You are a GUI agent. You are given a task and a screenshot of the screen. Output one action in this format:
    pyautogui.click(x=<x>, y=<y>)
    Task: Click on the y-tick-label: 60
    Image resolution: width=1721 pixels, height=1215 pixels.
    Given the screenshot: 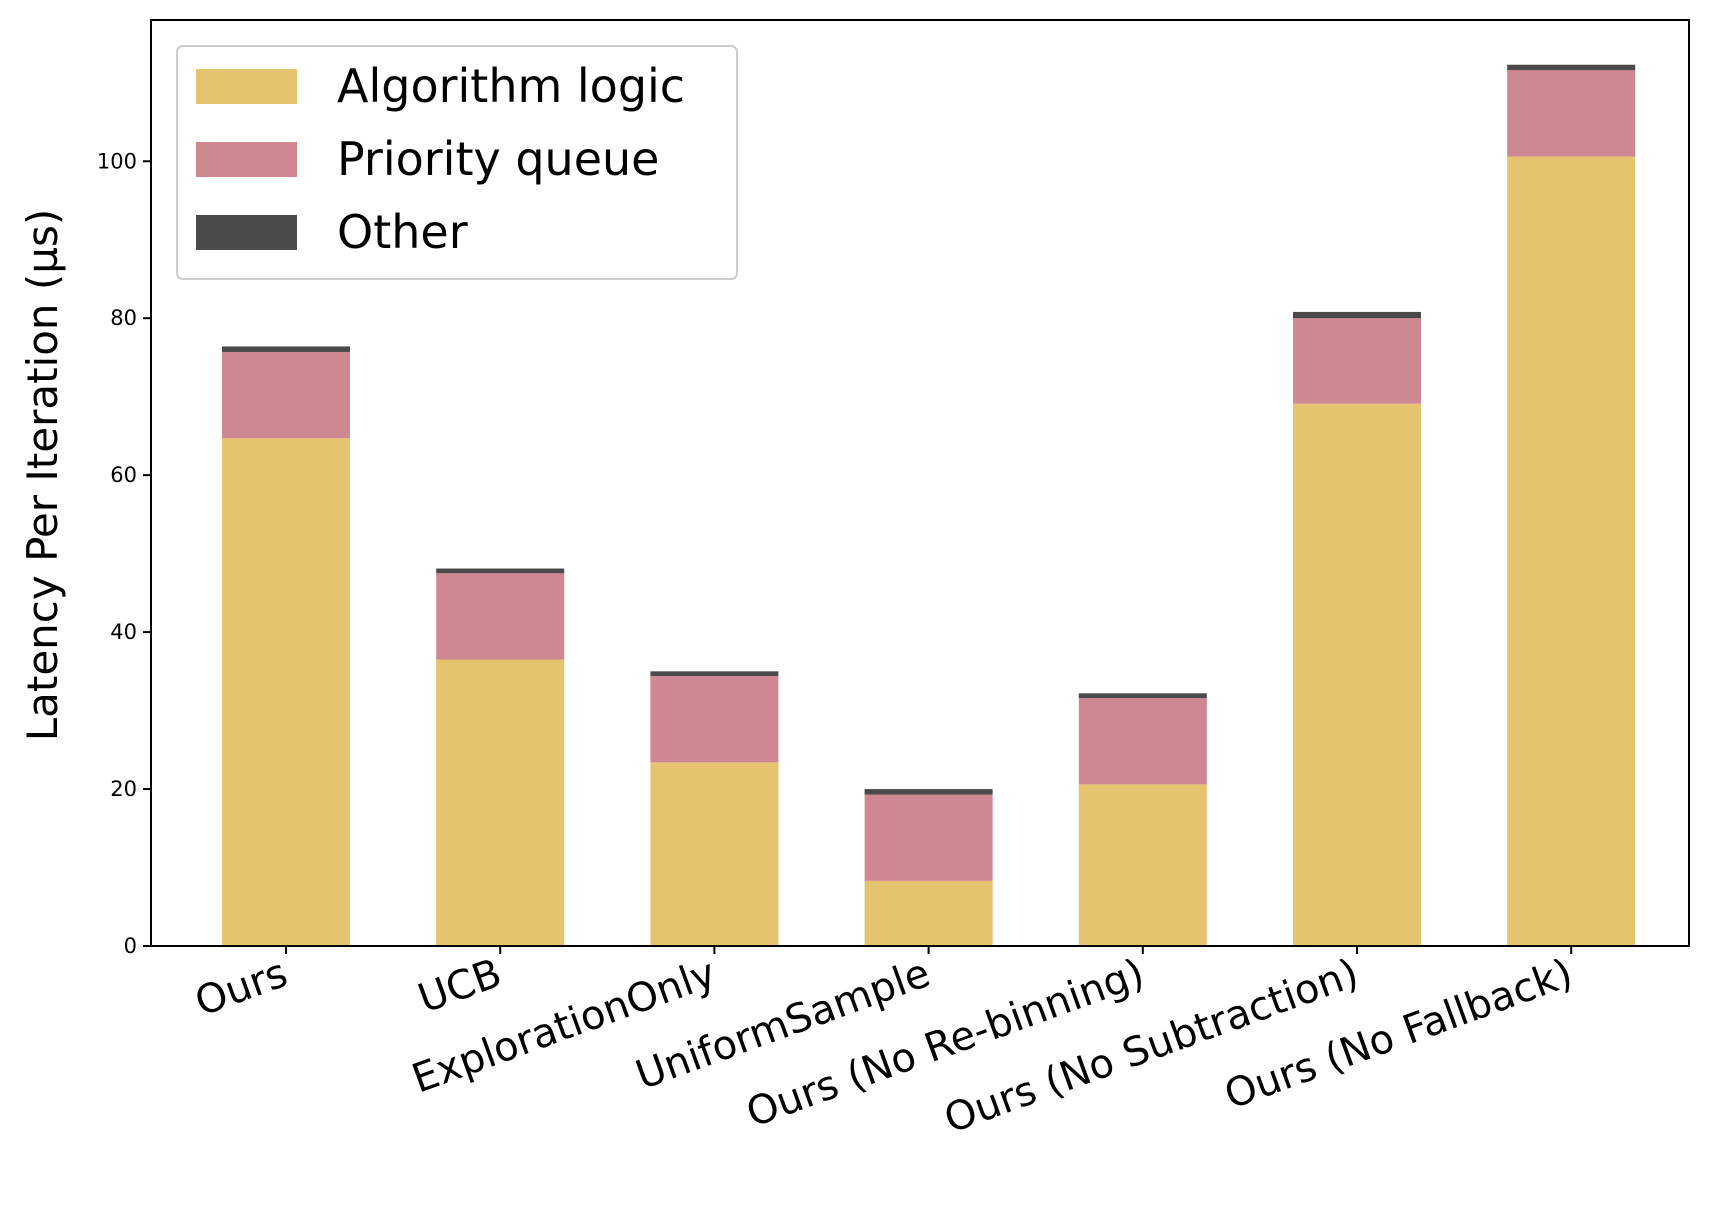 What is the action you would take?
    pyautogui.click(x=123, y=475)
    